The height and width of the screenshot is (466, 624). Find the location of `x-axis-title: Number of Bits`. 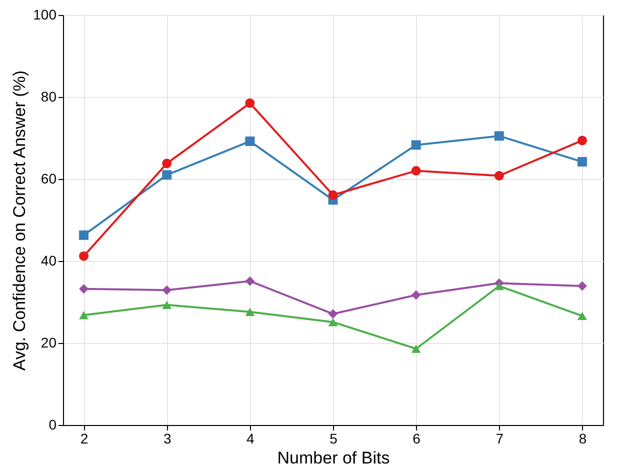

x-axis-title: Number of Bits is located at coordinates (333, 457).